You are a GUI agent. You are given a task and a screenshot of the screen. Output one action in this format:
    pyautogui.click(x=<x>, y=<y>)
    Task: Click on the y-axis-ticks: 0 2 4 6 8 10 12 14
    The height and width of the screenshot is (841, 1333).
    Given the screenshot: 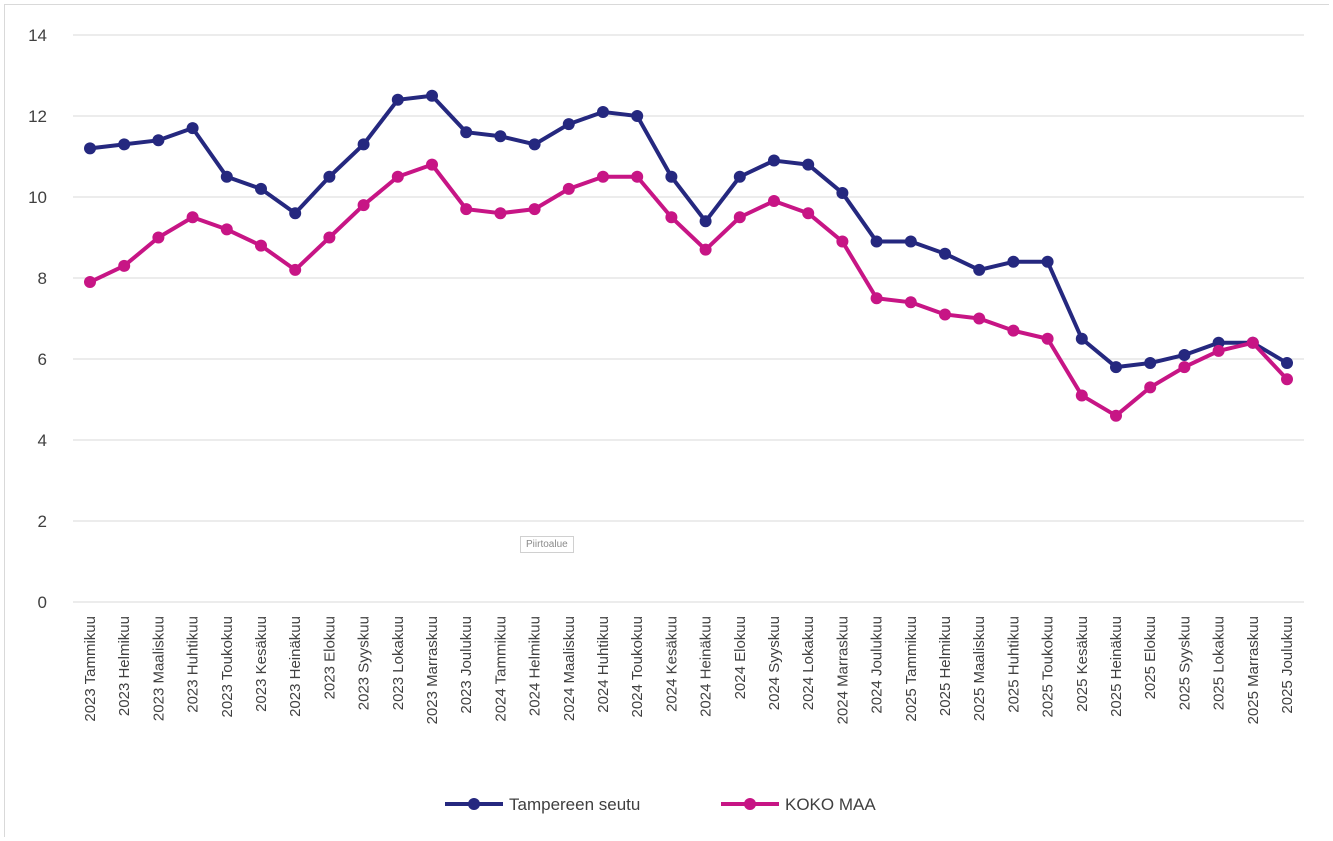 What is the action you would take?
    pyautogui.click(x=37, y=319)
    